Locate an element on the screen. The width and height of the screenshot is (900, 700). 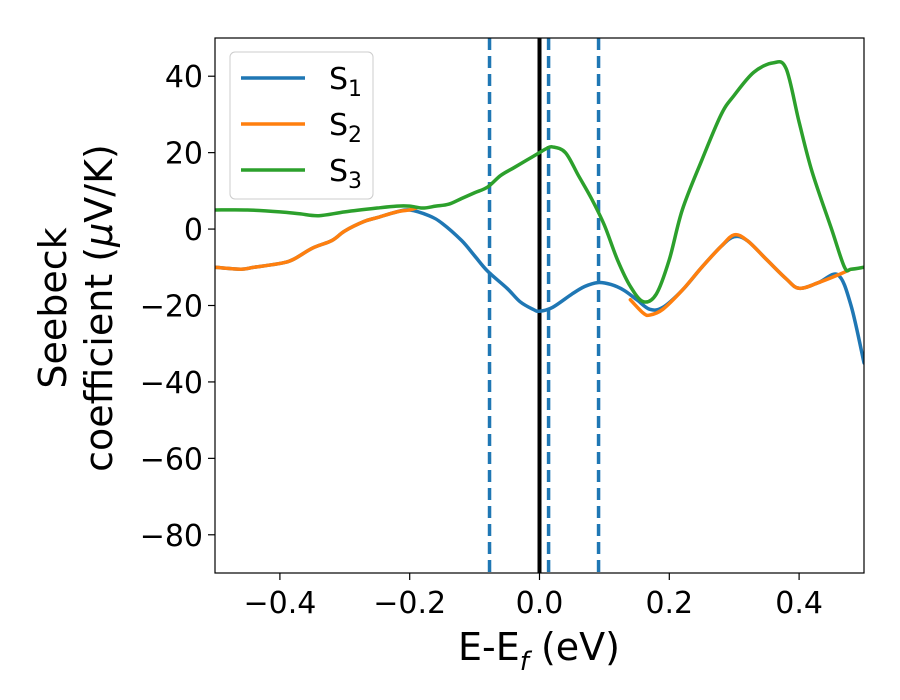
svg-text: coefficient (μV/K) is located at coordinates (99, 308).